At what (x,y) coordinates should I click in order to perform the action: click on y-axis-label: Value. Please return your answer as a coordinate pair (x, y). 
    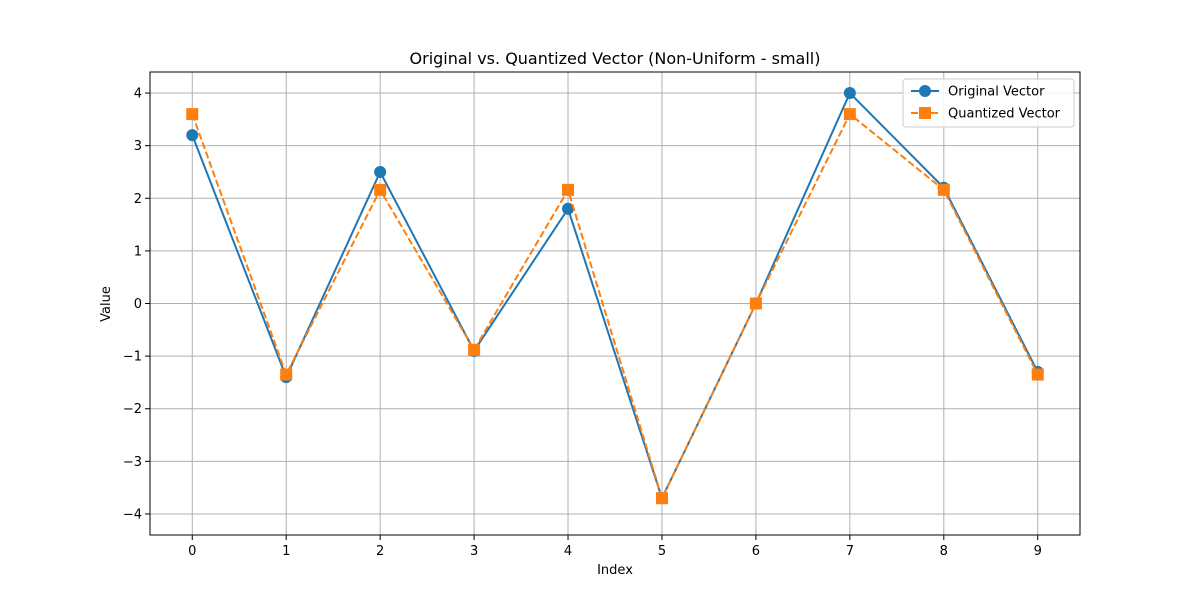
    Looking at the image, I should click on (106, 304).